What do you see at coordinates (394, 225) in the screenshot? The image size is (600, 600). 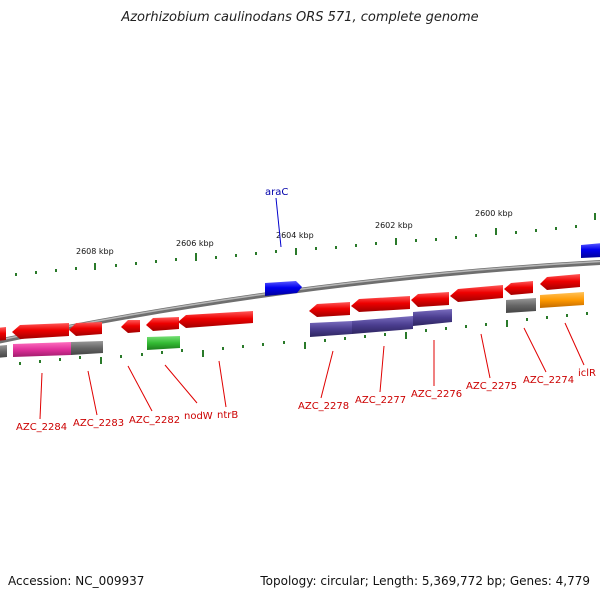 I see `scale-label-2602: 2602 kbp` at bounding box center [394, 225].